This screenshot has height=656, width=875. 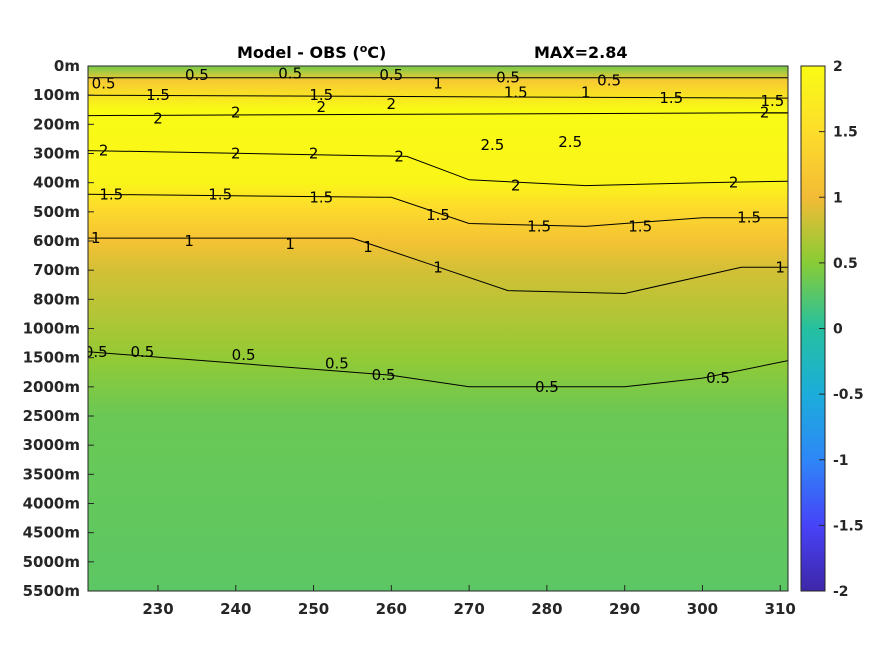 I want to click on y-tick-label: 5000m, so click(x=51, y=562).